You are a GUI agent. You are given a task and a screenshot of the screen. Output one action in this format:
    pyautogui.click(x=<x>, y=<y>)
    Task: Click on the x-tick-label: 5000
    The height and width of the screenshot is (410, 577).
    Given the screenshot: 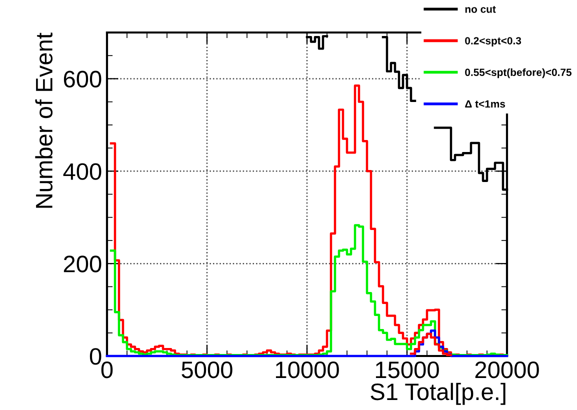 What is the action you would take?
    pyautogui.click(x=207, y=369)
    